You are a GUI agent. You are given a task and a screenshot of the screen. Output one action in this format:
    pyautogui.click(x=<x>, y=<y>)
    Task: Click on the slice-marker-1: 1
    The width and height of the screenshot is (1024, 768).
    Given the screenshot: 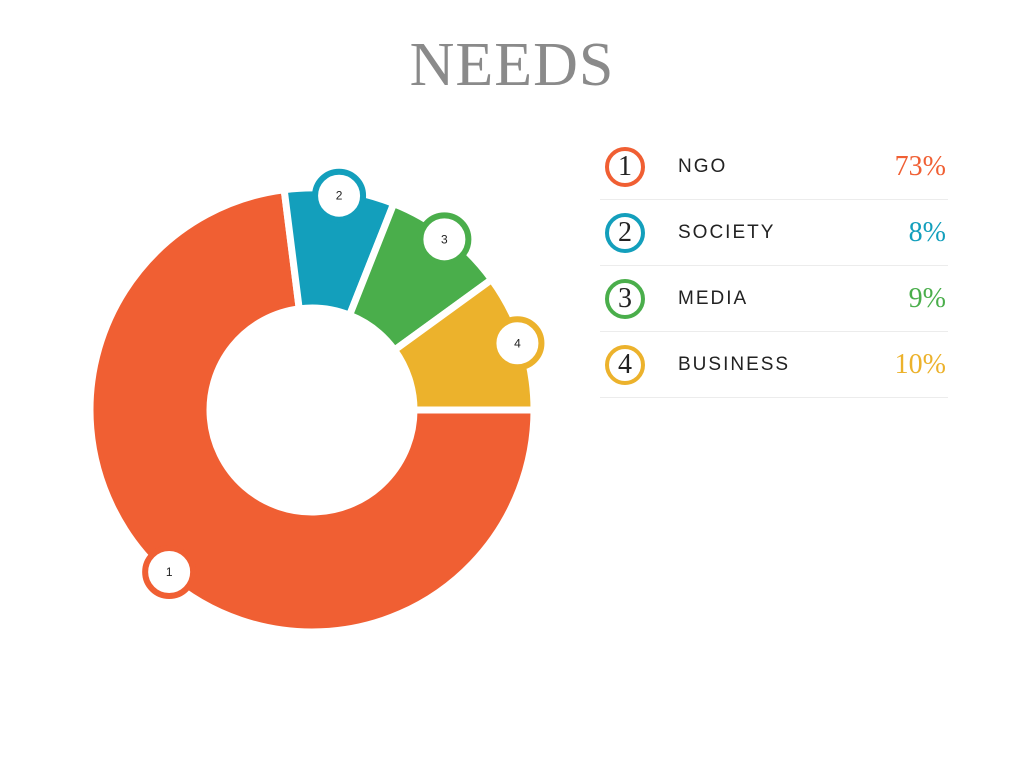 What is the action you would take?
    pyautogui.click(x=169, y=572)
    